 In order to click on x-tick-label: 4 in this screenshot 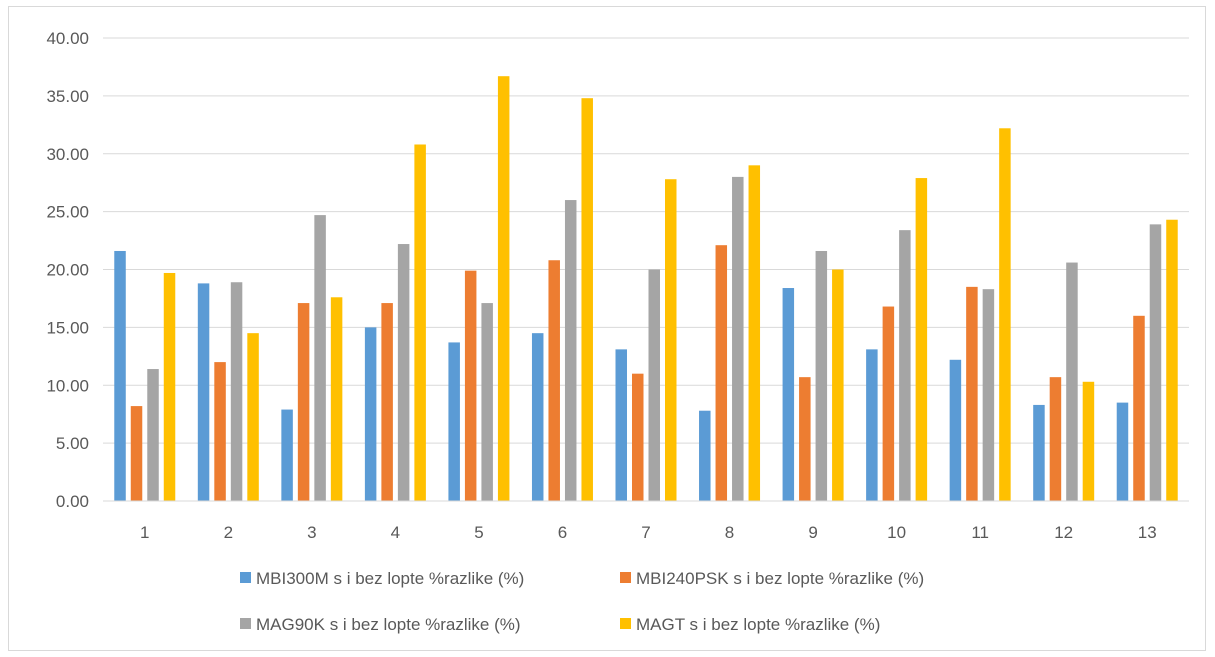, I will do `click(395, 532)`.